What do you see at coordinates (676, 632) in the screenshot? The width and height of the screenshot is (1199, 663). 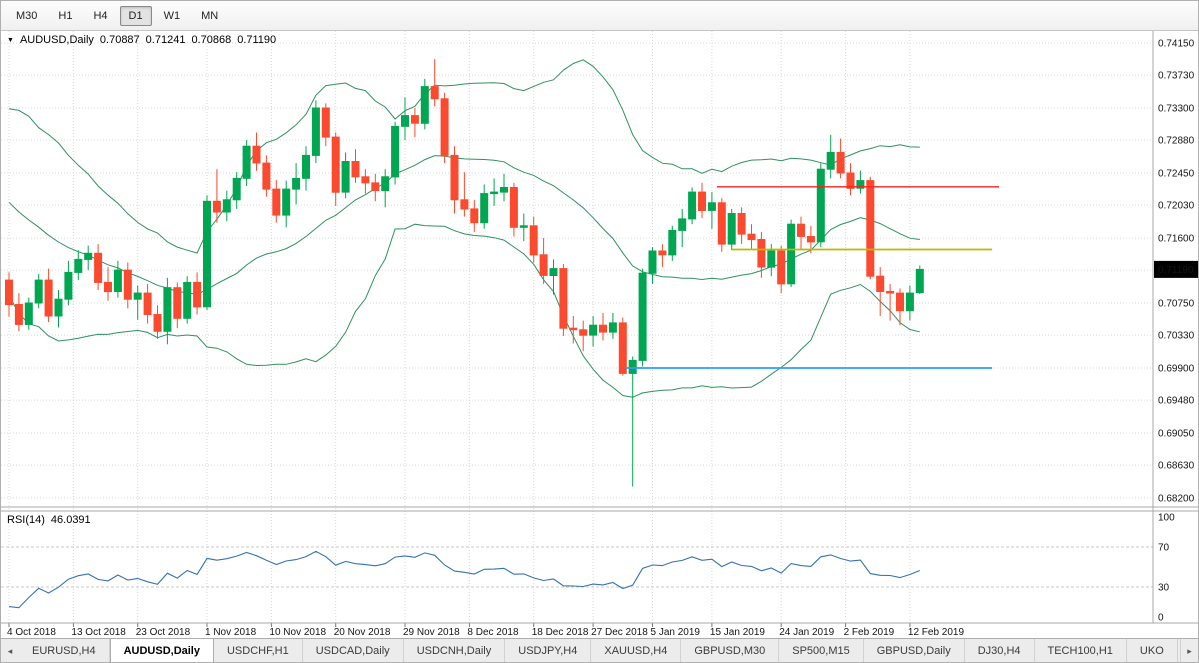 I see `date-axis-label: 5 Jan 2019` at bounding box center [676, 632].